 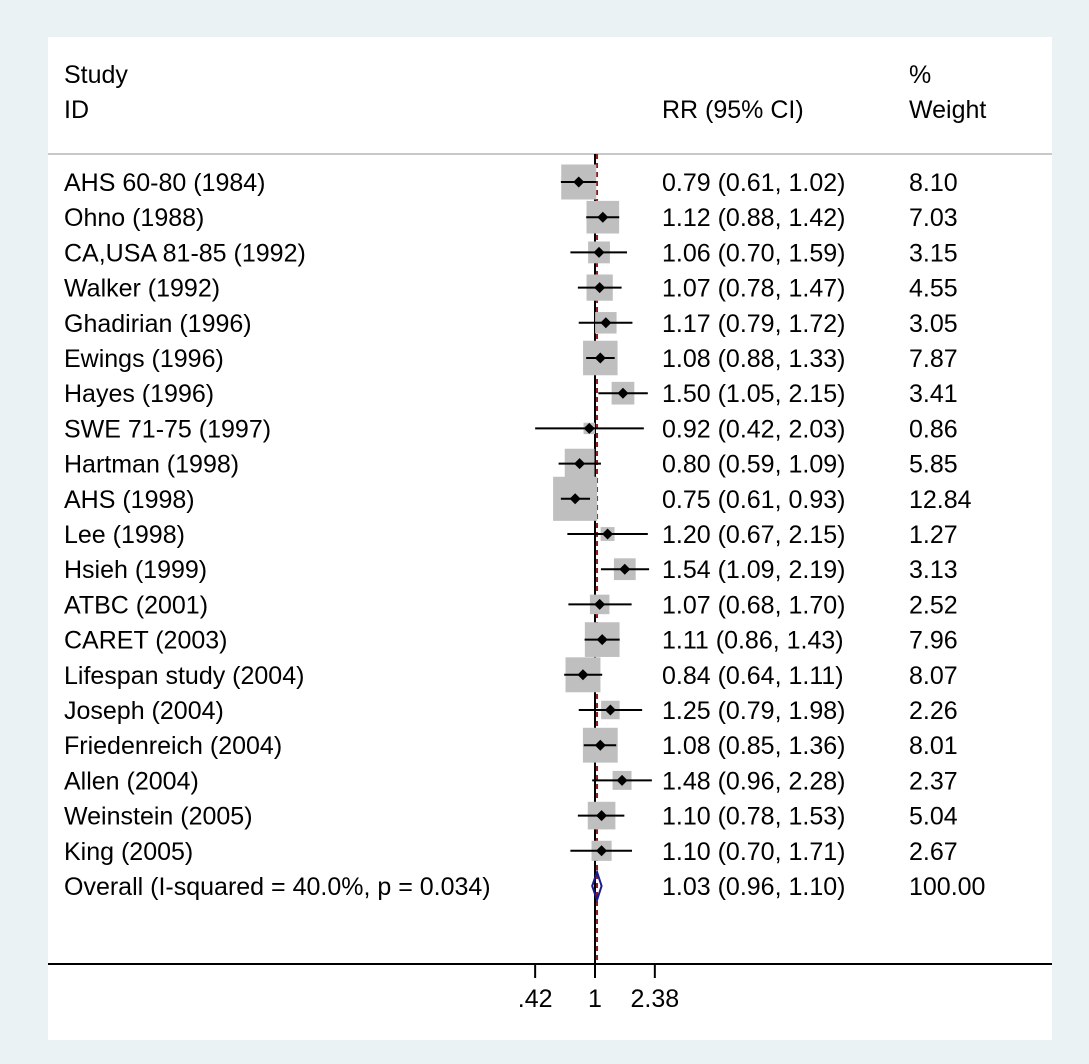 What do you see at coordinates (134, 218) in the screenshot?
I see `study-label: Ohno (1988)` at bounding box center [134, 218].